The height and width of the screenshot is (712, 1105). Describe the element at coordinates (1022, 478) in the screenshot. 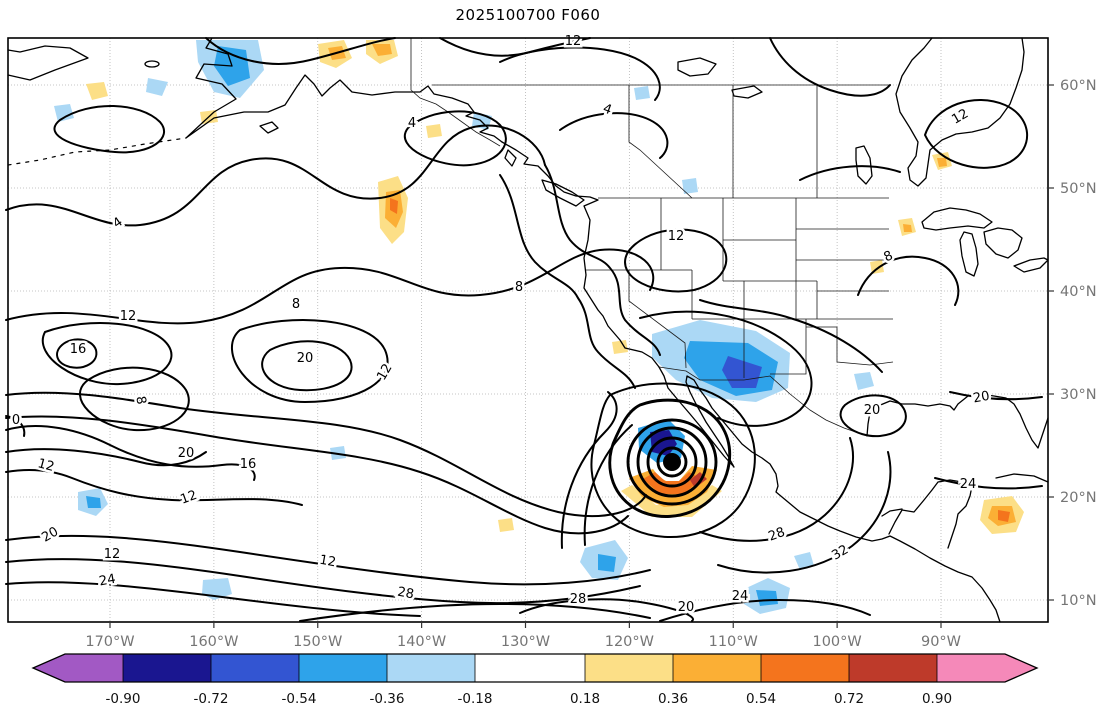

I see `cuba-west` at that location.